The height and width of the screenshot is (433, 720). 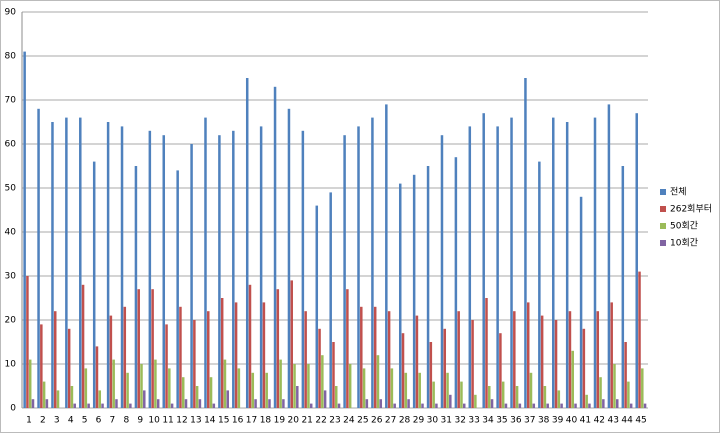 What do you see at coordinates (544, 421) in the screenshot?
I see `x-tick-label: 38` at bounding box center [544, 421].